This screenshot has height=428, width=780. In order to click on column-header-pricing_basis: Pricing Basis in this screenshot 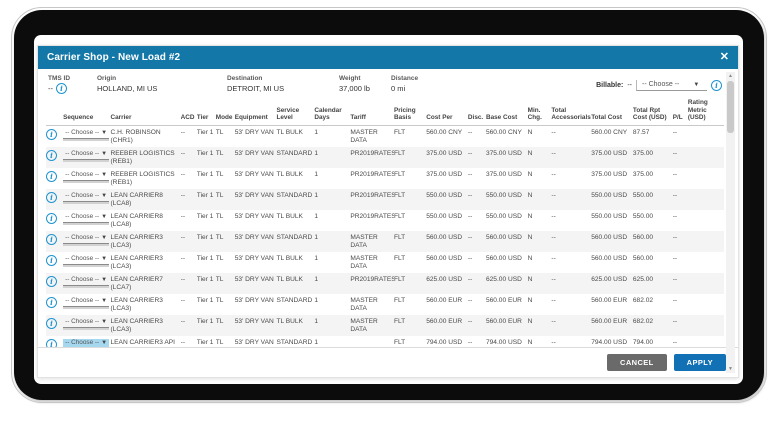, I will do `click(410, 112)`.